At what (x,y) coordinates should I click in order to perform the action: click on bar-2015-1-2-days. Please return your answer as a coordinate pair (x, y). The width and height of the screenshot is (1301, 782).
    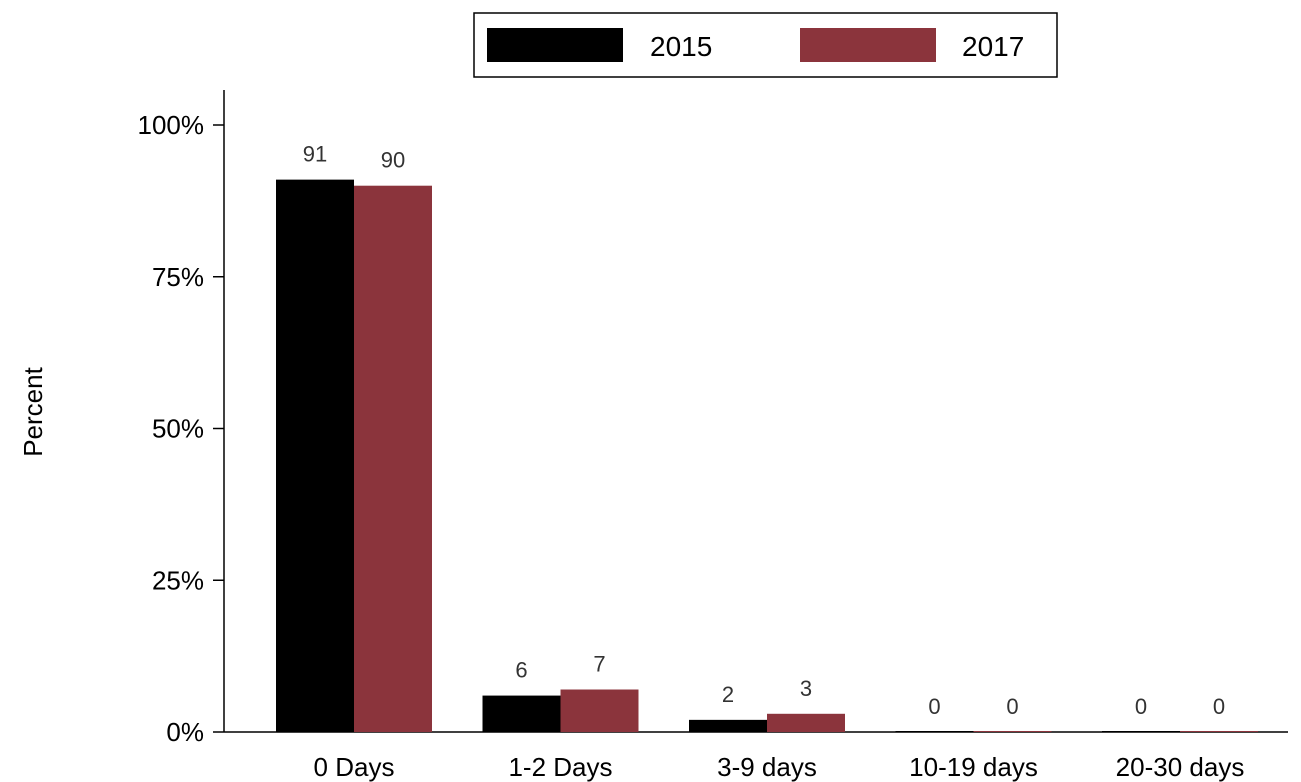
    Looking at the image, I should click on (521, 713).